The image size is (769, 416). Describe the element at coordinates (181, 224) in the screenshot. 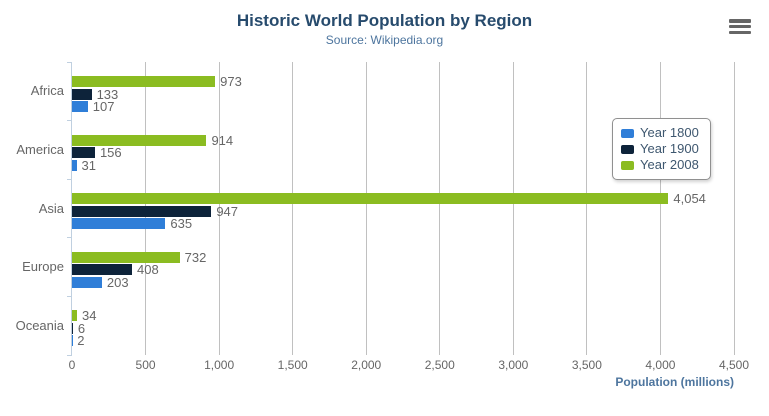

I see `data-label: 635` at that location.